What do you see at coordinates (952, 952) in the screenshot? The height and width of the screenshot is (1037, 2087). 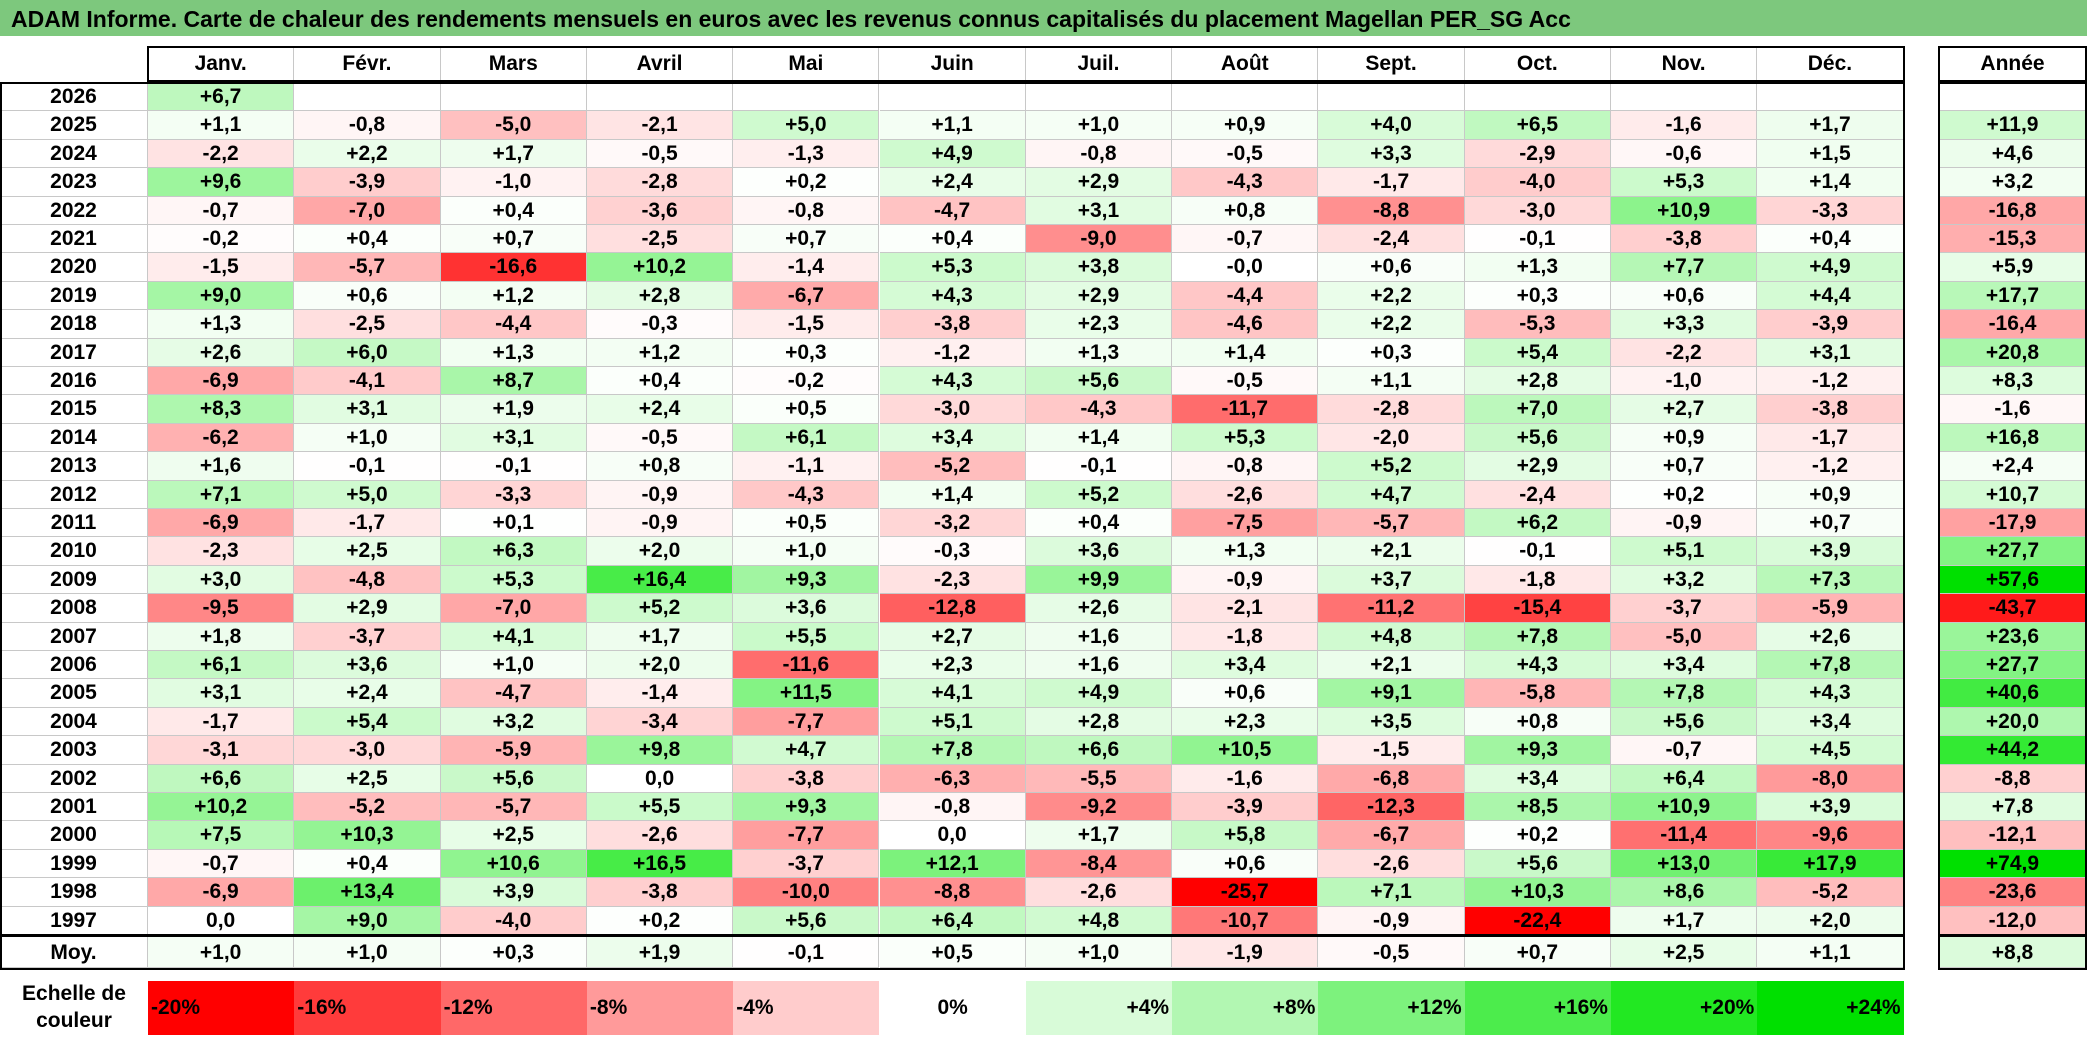 I see `average-cell: +0,5` at bounding box center [952, 952].